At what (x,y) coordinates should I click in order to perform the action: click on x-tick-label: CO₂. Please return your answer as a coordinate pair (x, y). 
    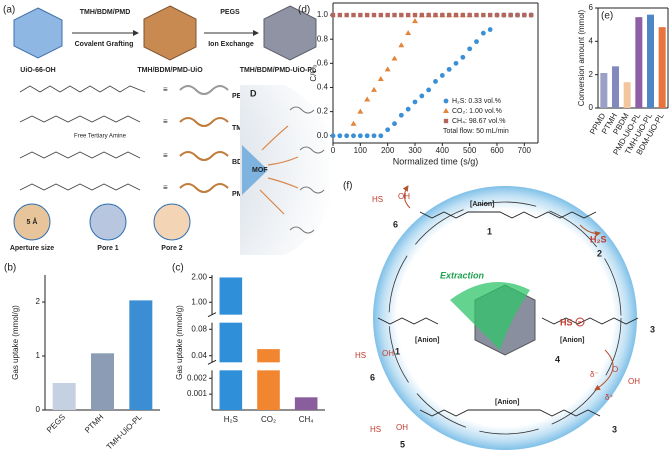
    Looking at the image, I should click on (268, 419).